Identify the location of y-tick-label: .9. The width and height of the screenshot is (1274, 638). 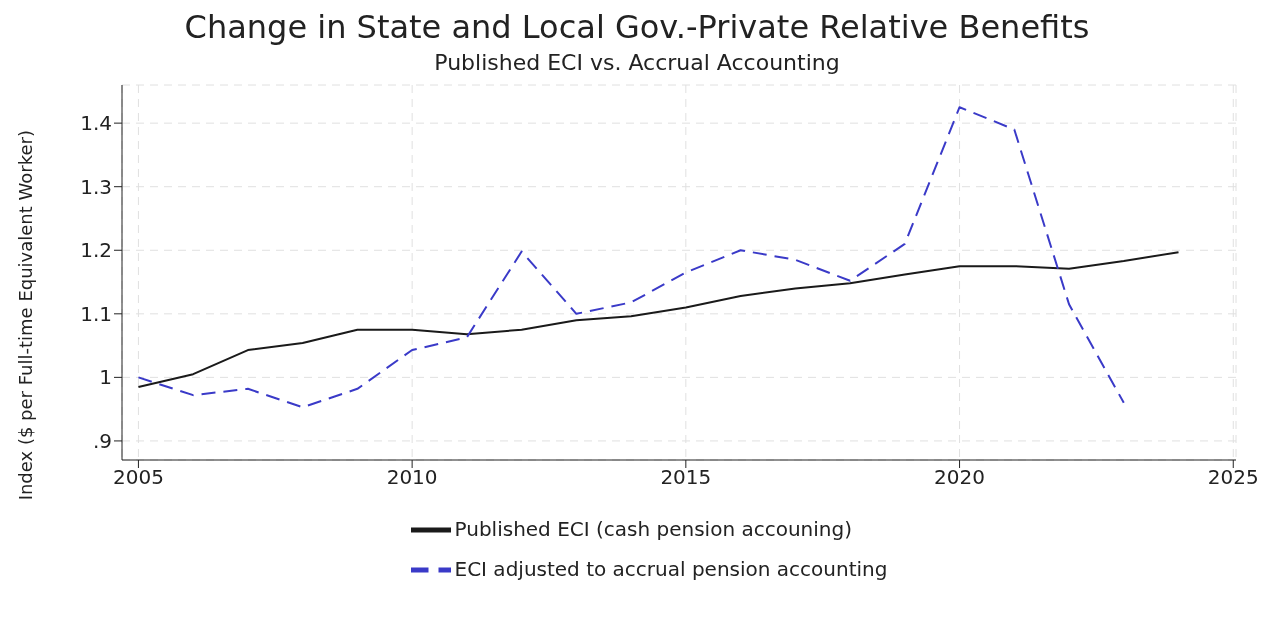
(102, 441).